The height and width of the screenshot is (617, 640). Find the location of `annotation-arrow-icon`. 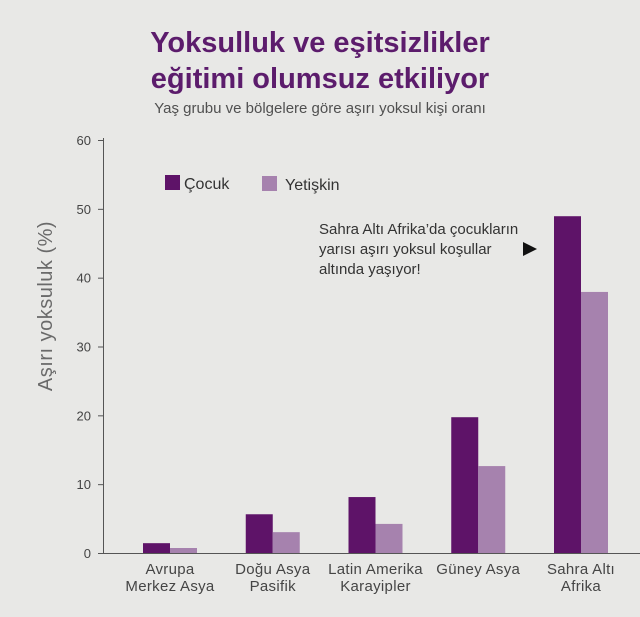

annotation-arrow-icon is located at coordinates (530, 249).